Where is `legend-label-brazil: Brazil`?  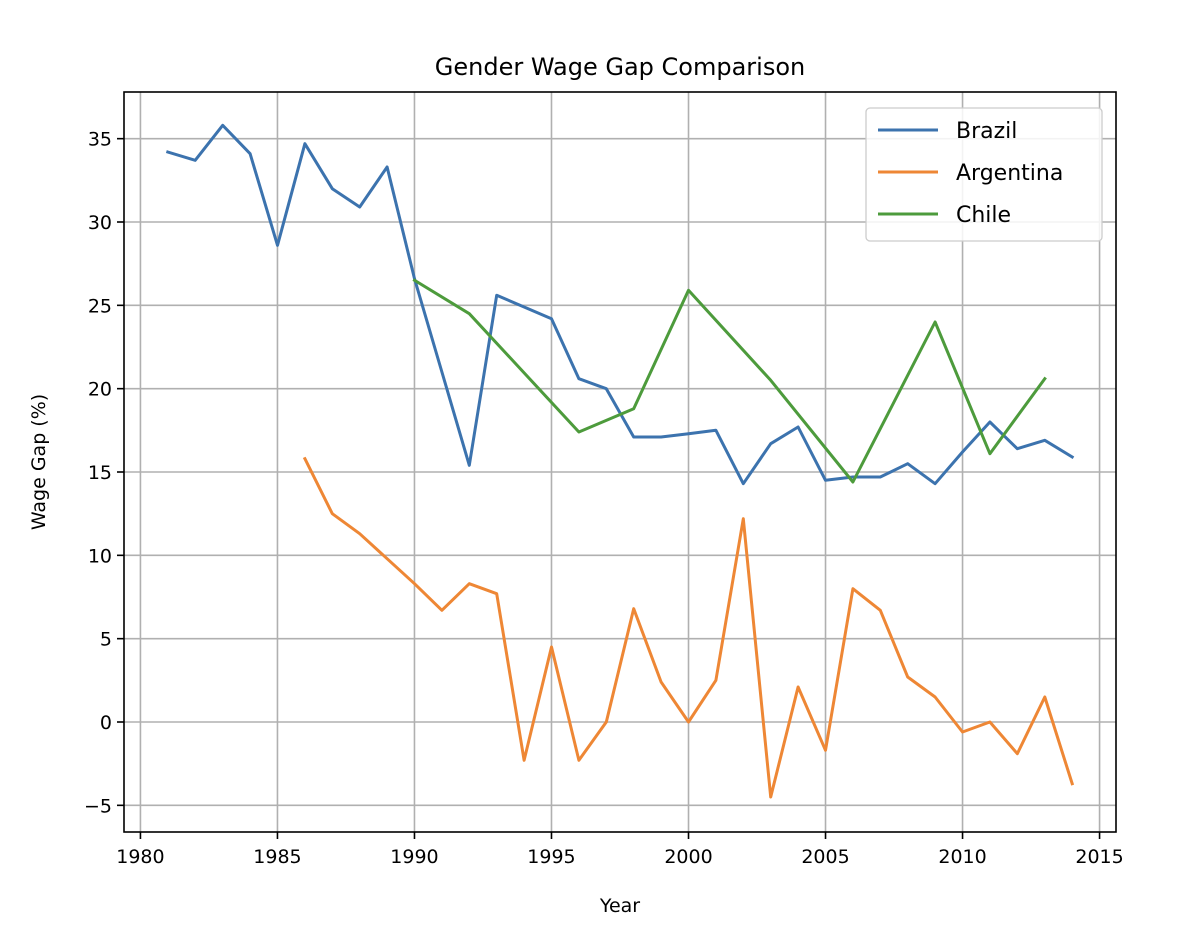 legend-label-brazil: Brazil is located at coordinates (986, 131).